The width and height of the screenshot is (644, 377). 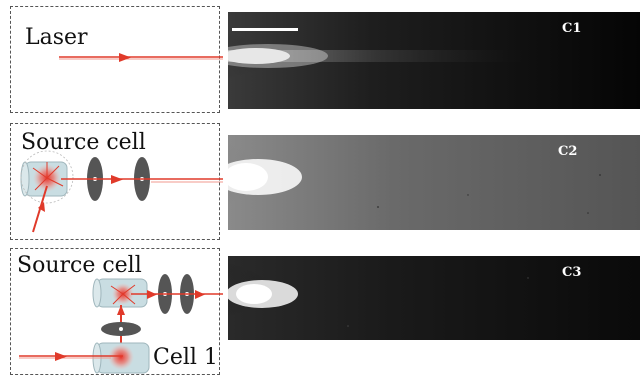 What do you see at coordinates (572, 272) in the screenshot?
I see `panel-label-c3: C3` at bounding box center [572, 272].